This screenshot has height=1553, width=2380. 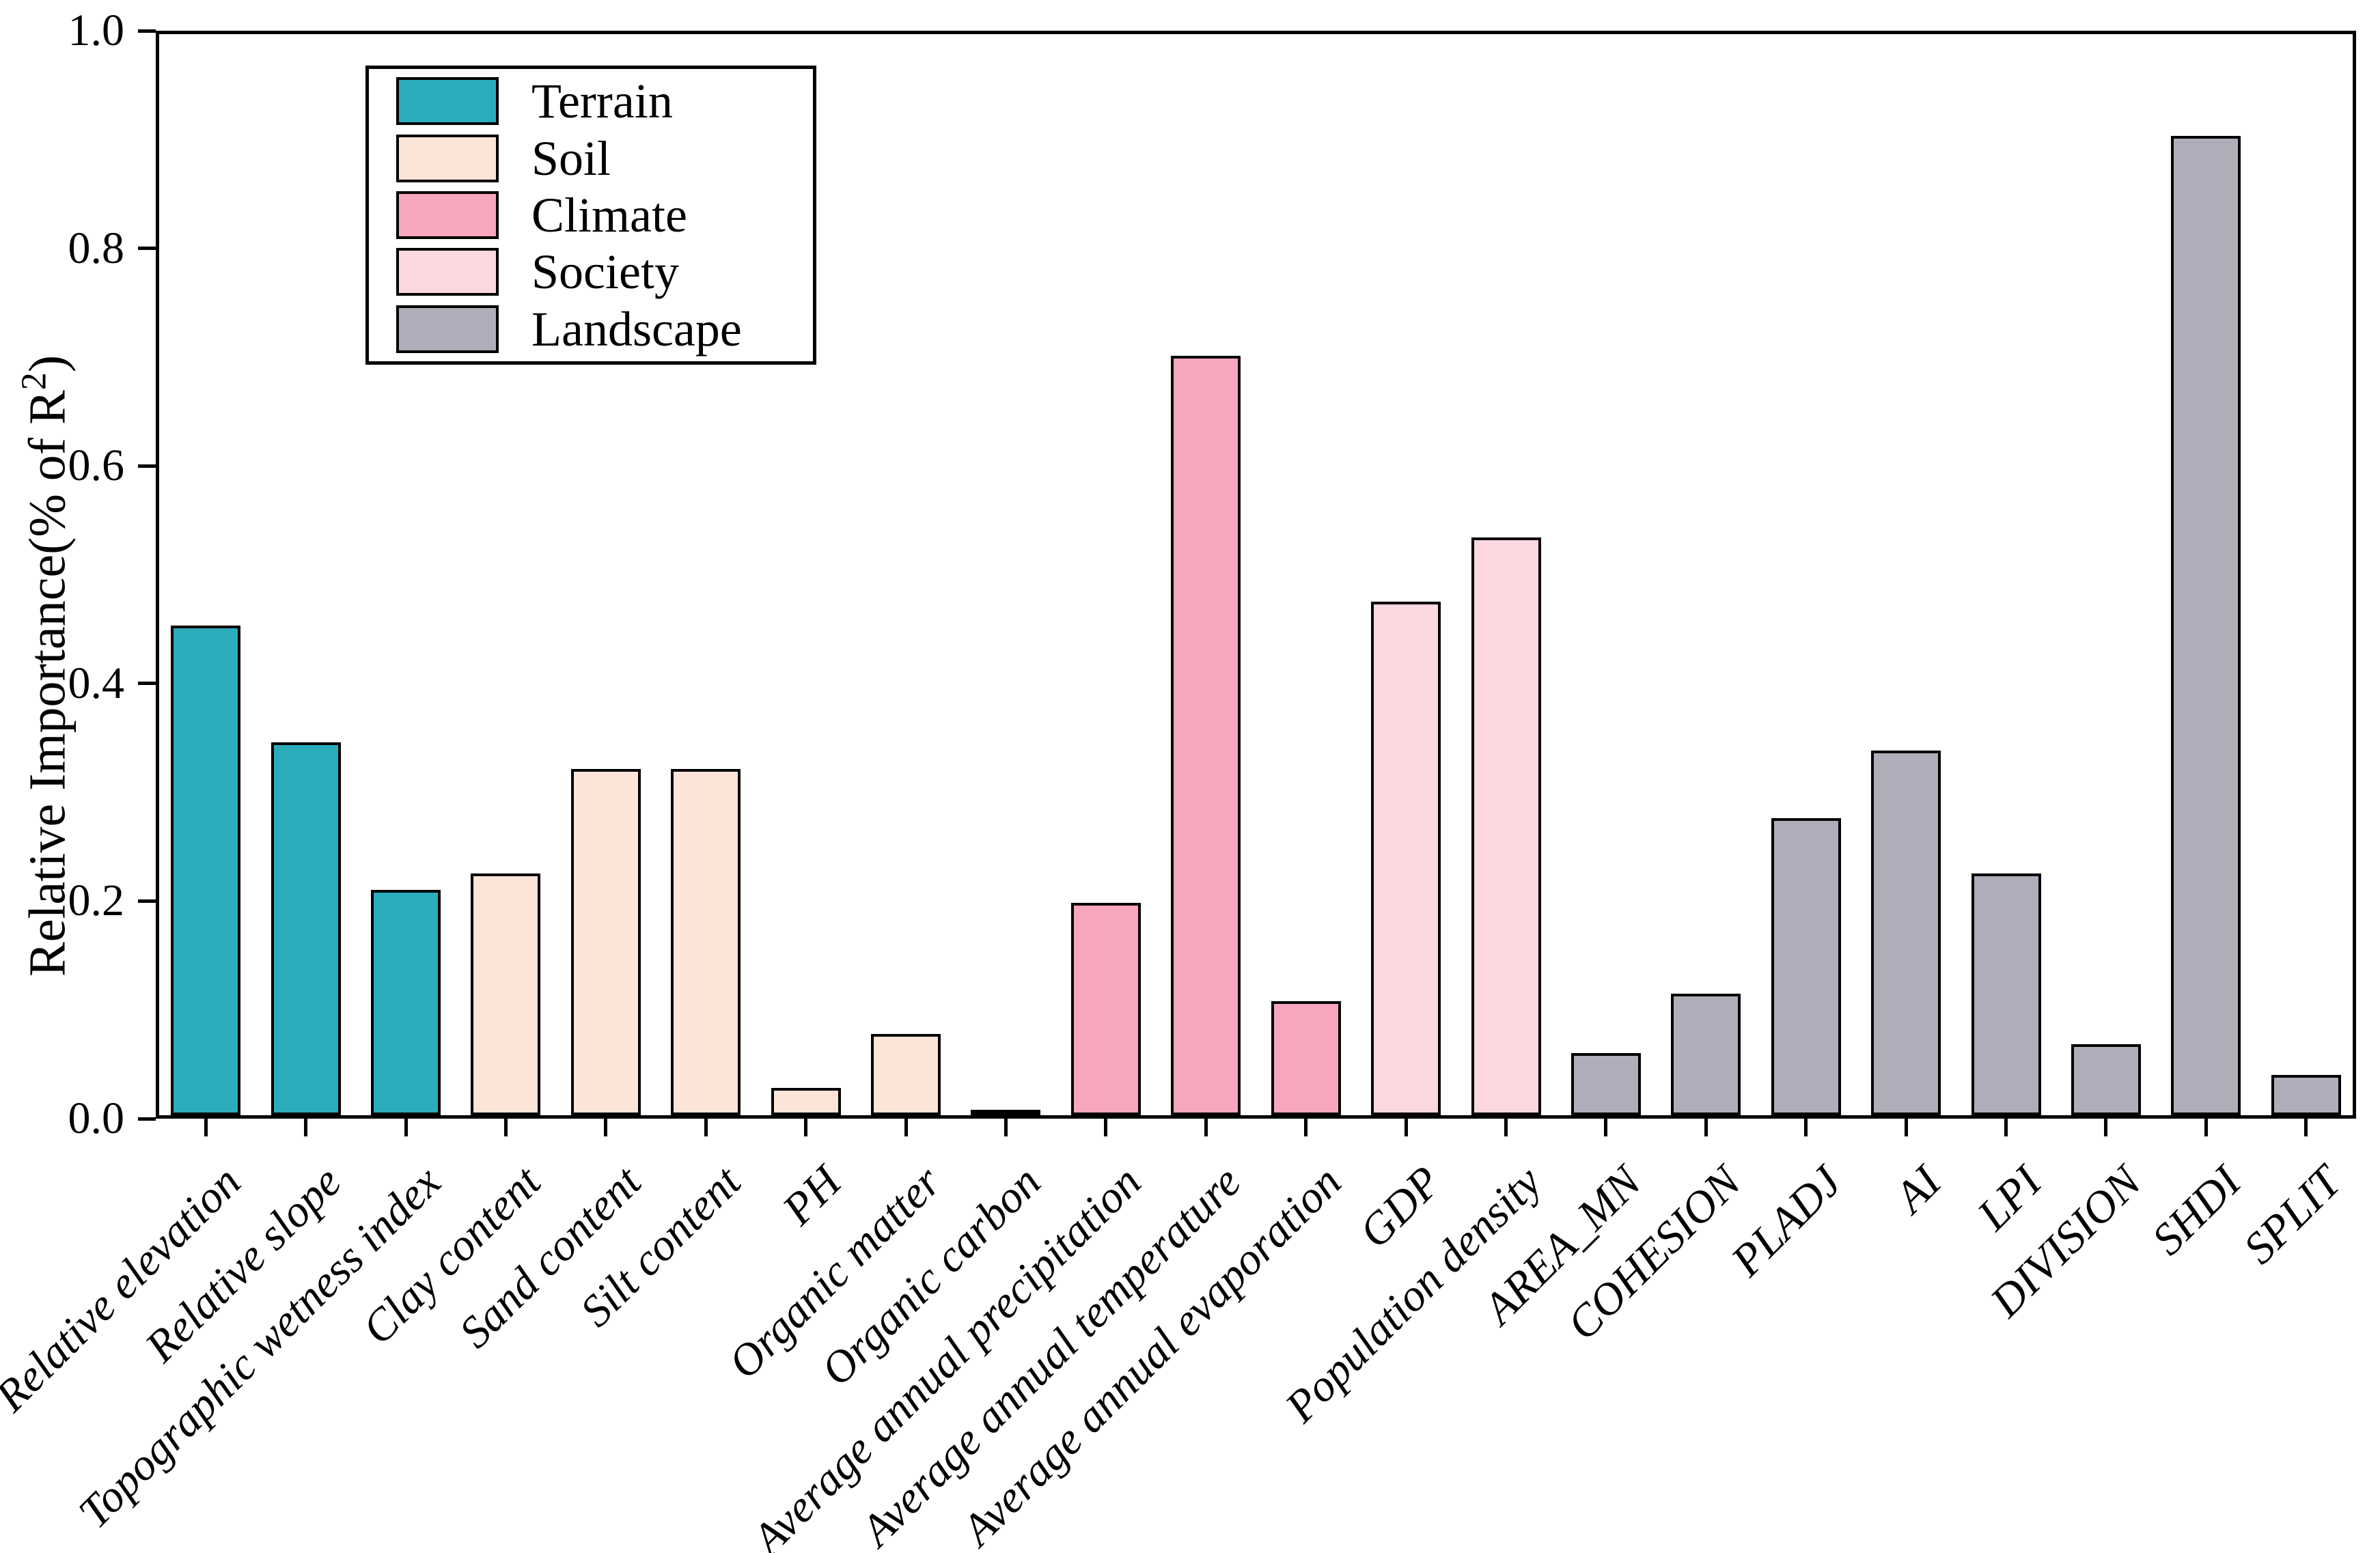 What do you see at coordinates (506, 994) in the screenshot?
I see `bar-clay-content` at bounding box center [506, 994].